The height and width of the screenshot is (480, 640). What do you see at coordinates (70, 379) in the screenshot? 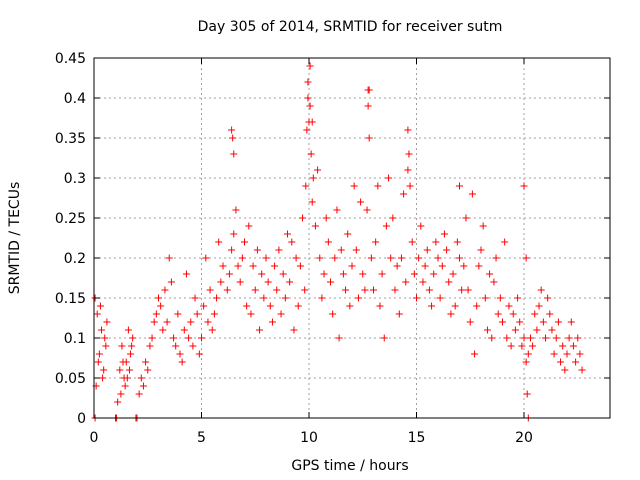
I see `y-tick-label: 0.05` at bounding box center [70, 379].